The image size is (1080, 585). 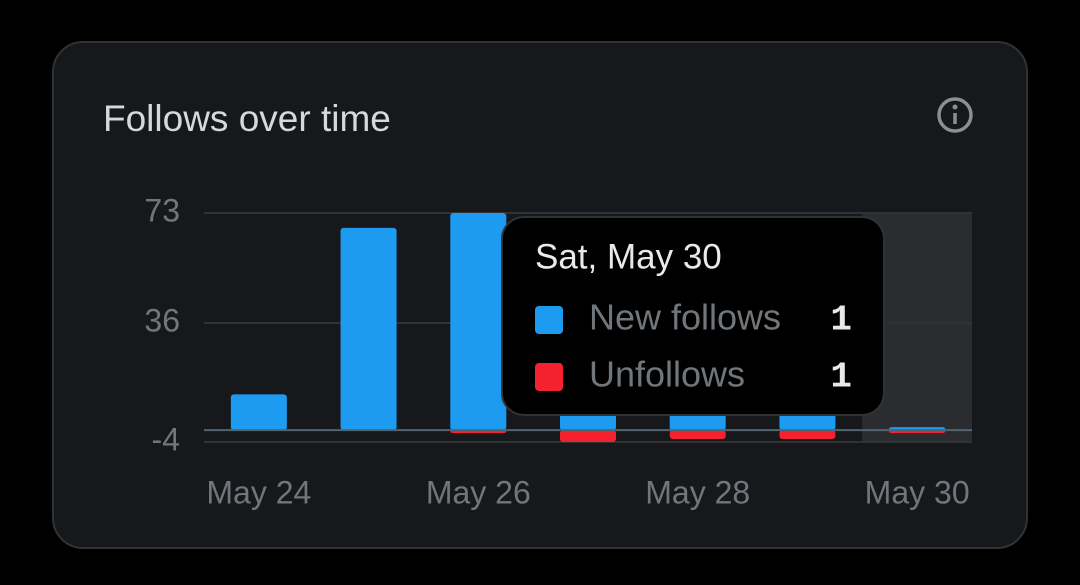 I want to click on tooltip-rows: New follows 1 Unfollows 1, so click(x=693, y=347).